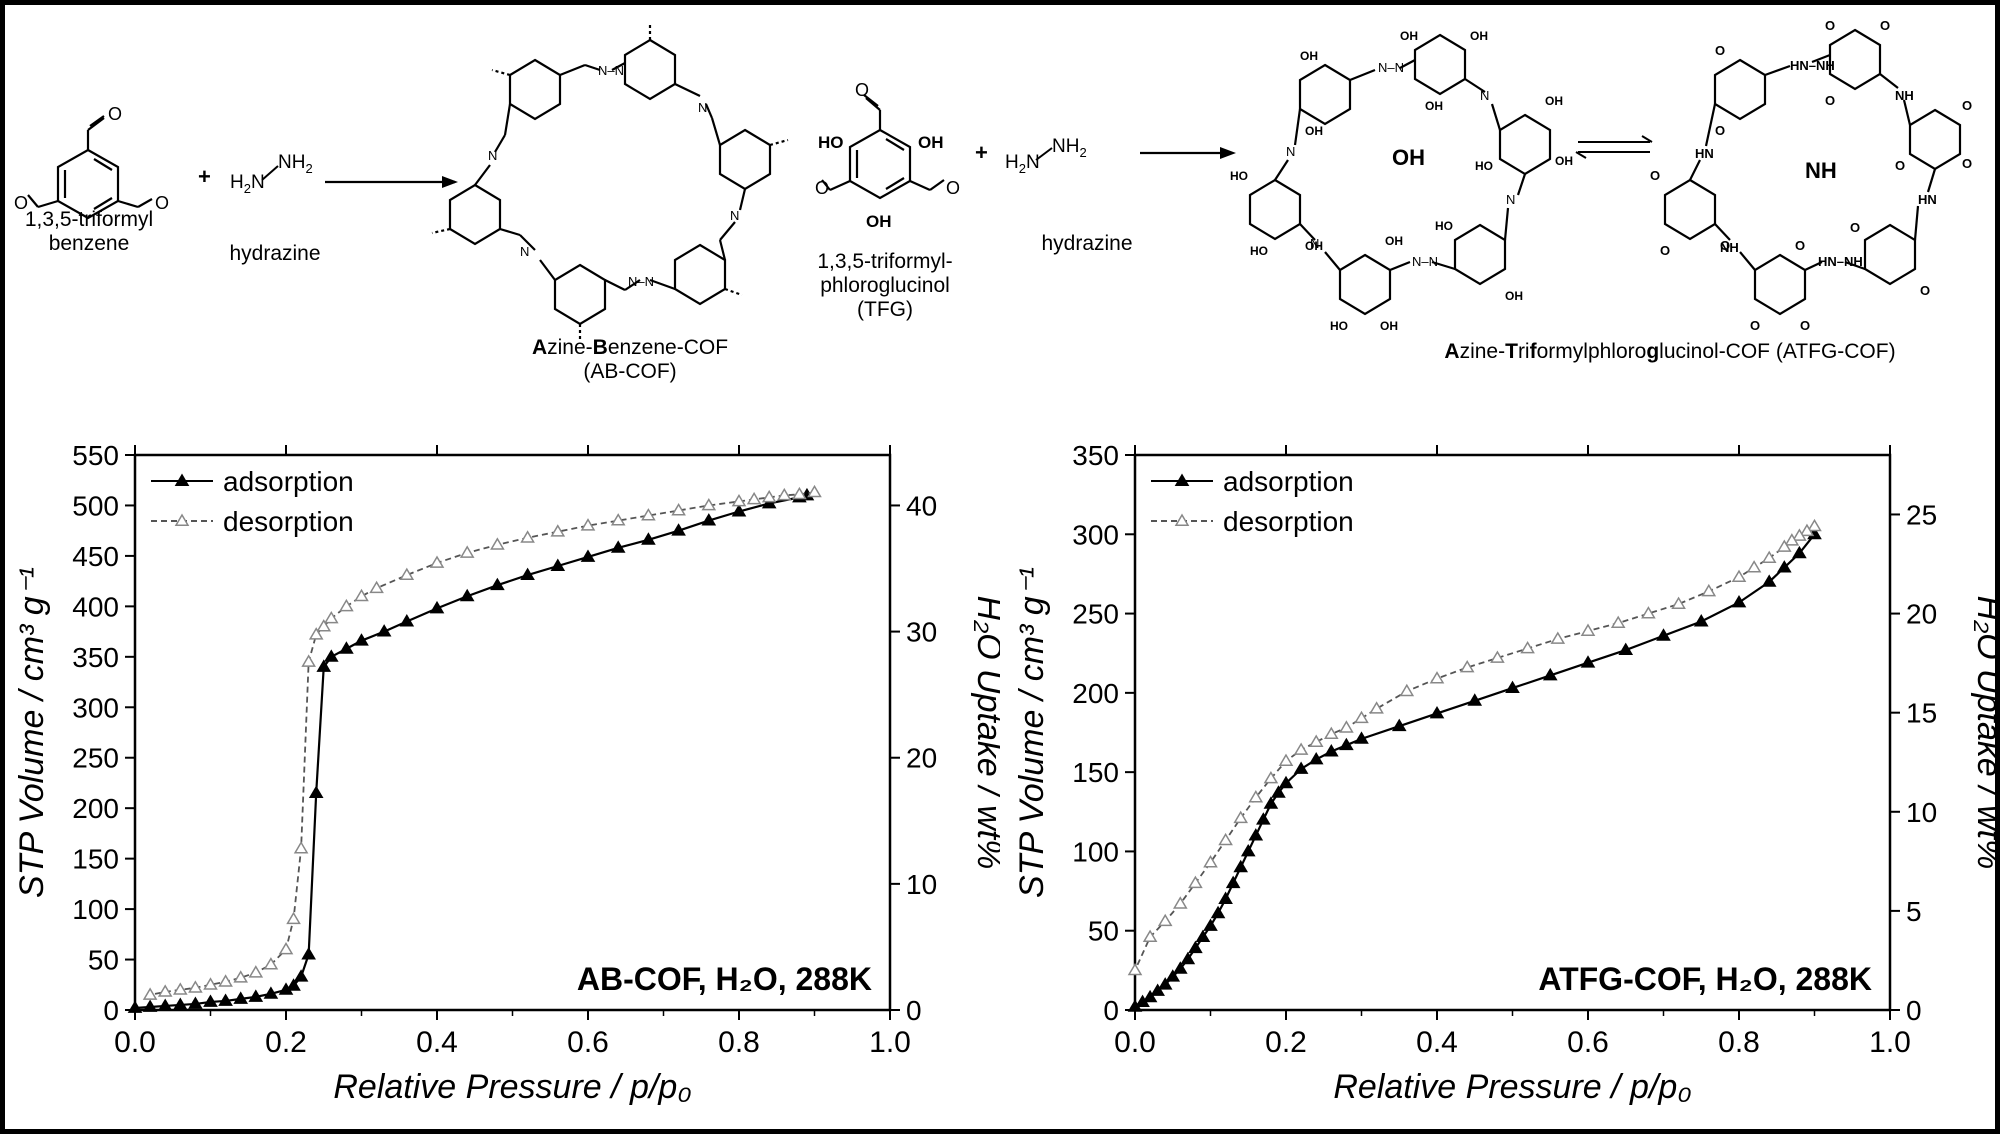 This screenshot has height=1134, width=2000. Describe the element at coordinates (1391, 67) in the screenshot. I see `atfg-azine-1: N–N` at that location.